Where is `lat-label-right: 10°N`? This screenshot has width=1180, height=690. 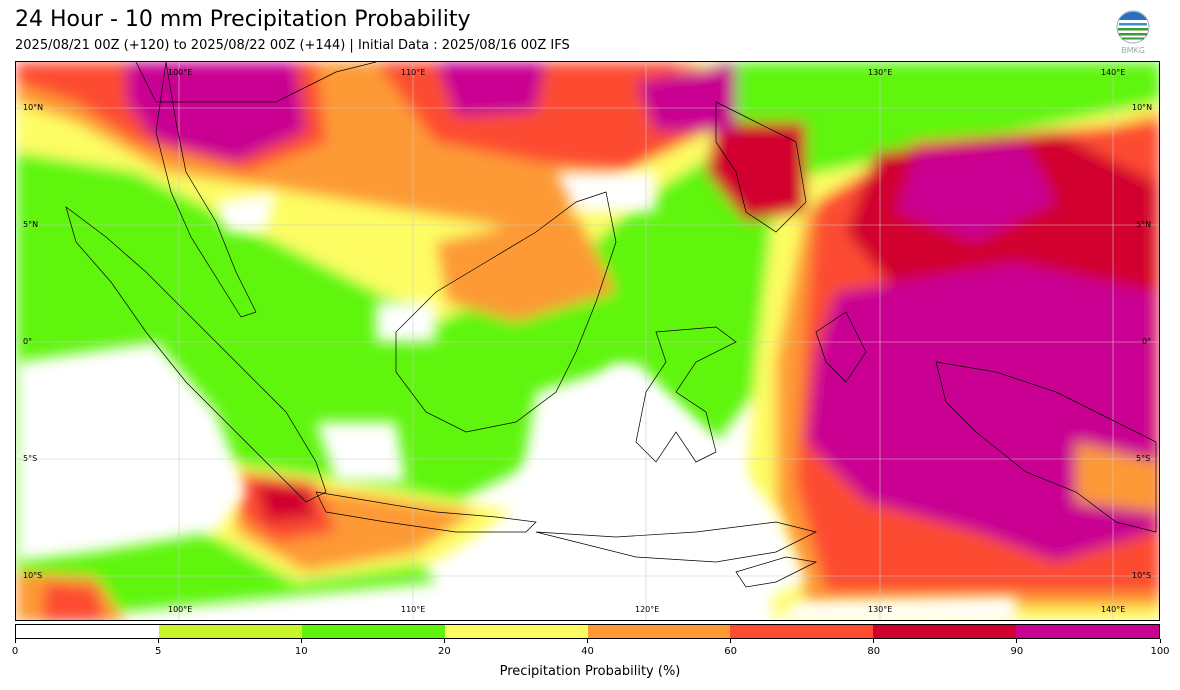
lat-label-right: 10°N is located at coordinates (1142, 107).